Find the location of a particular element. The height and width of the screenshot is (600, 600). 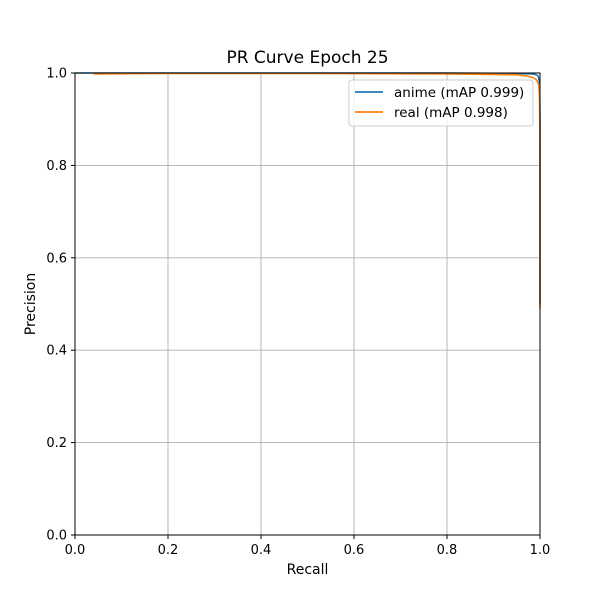

y-tick-label: 0.8 is located at coordinates (56, 166).